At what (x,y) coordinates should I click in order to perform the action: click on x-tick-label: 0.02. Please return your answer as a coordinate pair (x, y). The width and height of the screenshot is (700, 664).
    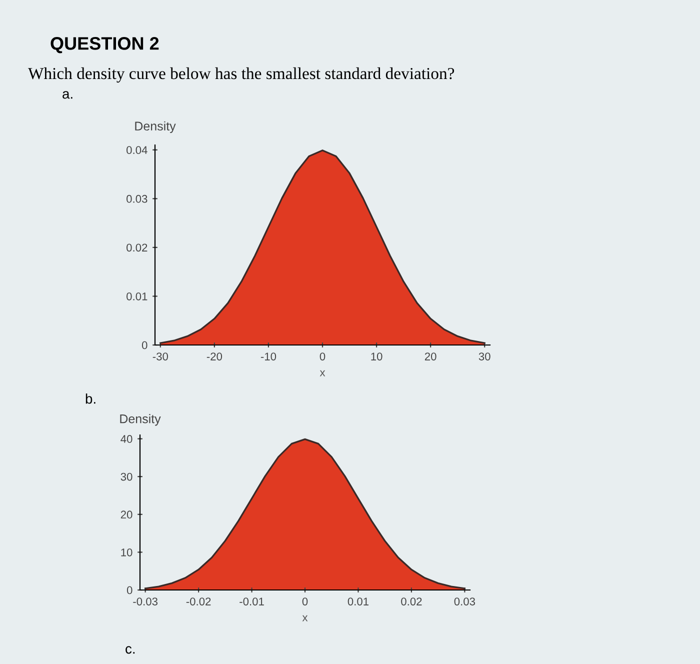
    Looking at the image, I should click on (411, 602).